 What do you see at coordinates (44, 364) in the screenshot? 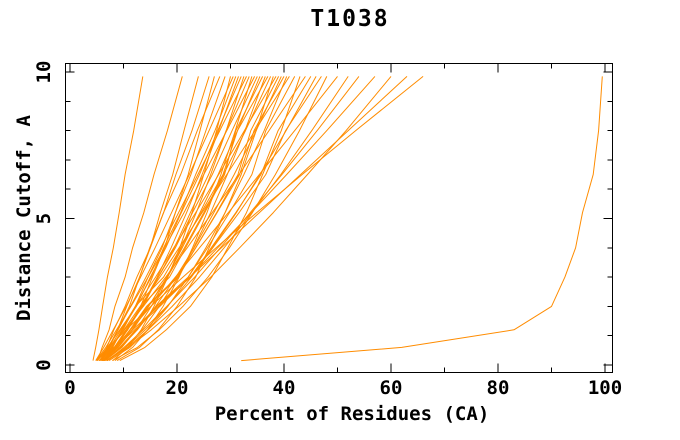
I see `y-tick-label-0: 0` at bounding box center [44, 364].